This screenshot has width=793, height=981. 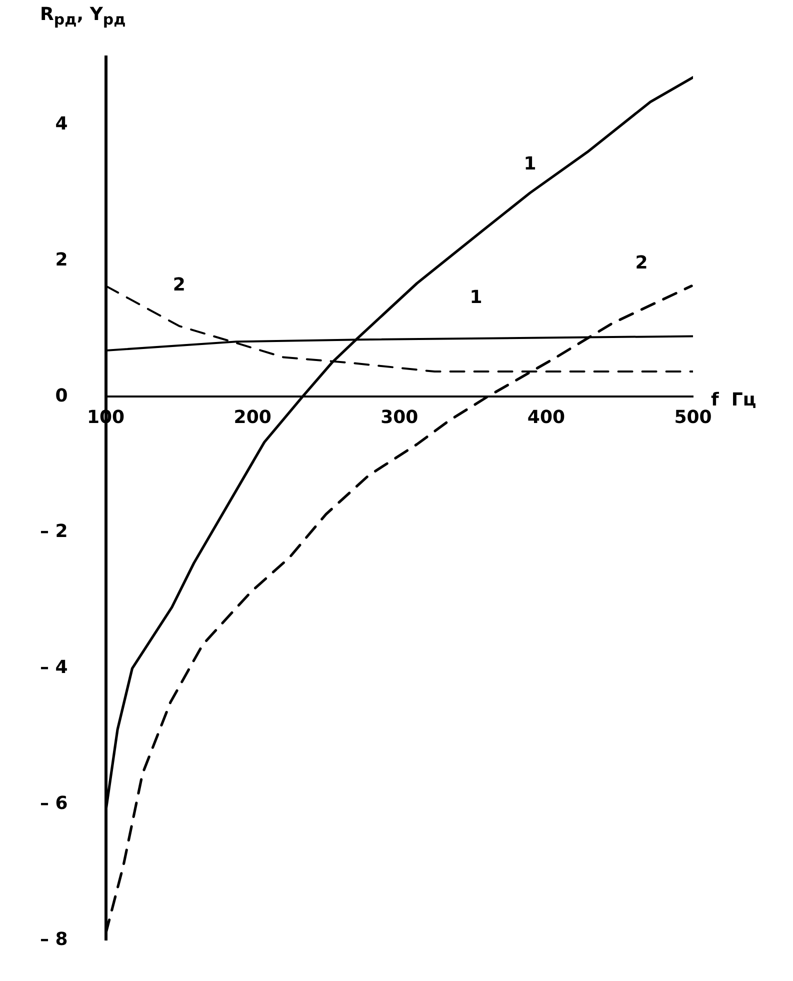 I want to click on x-axis-title: f Гц, so click(x=733, y=399).